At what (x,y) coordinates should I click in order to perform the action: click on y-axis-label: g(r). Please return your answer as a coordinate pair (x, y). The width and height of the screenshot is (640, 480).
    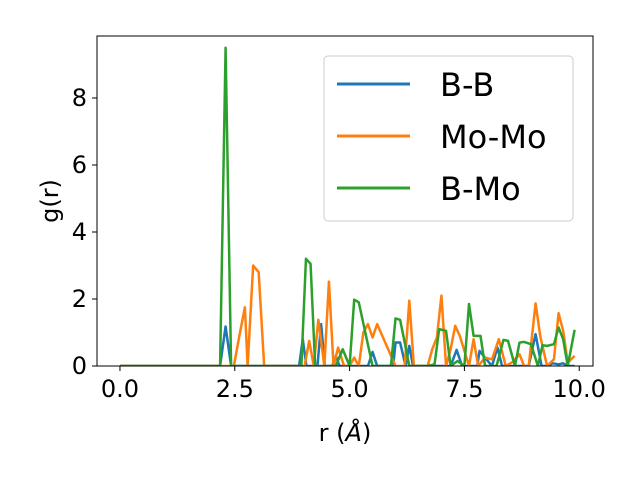
    Looking at the image, I should click on (50, 201).